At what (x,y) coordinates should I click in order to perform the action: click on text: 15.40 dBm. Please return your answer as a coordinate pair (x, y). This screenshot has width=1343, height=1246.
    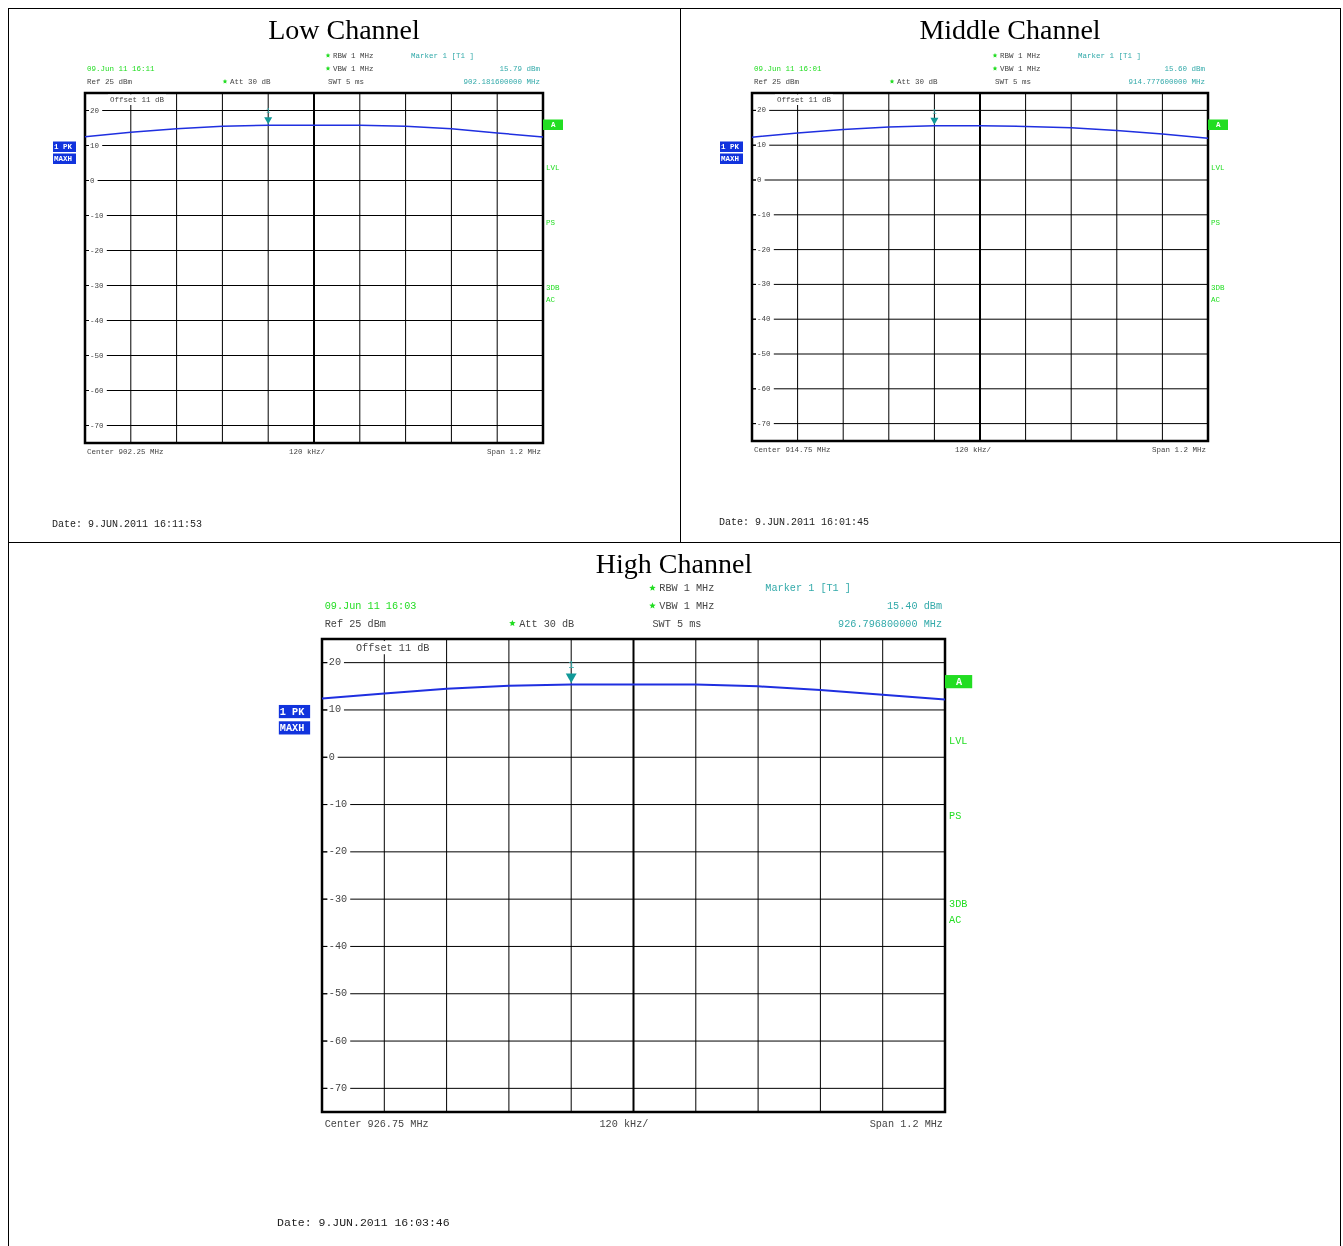
    Looking at the image, I should click on (914, 607).